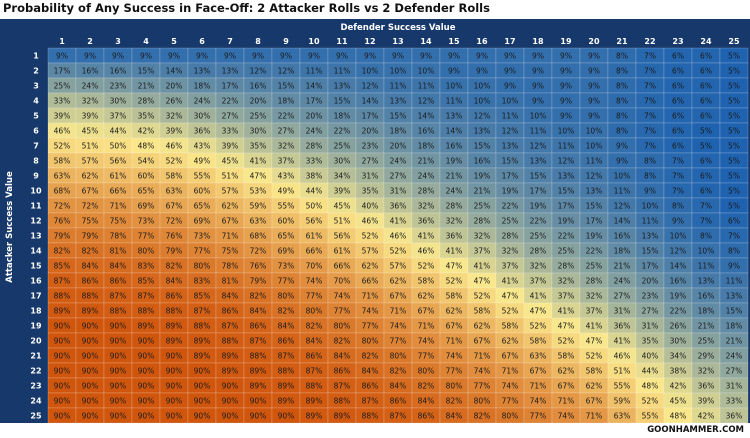 This screenshot has height=438, width=750. I want to click on heatmap-cell-label: 65%, so click(202, 206).